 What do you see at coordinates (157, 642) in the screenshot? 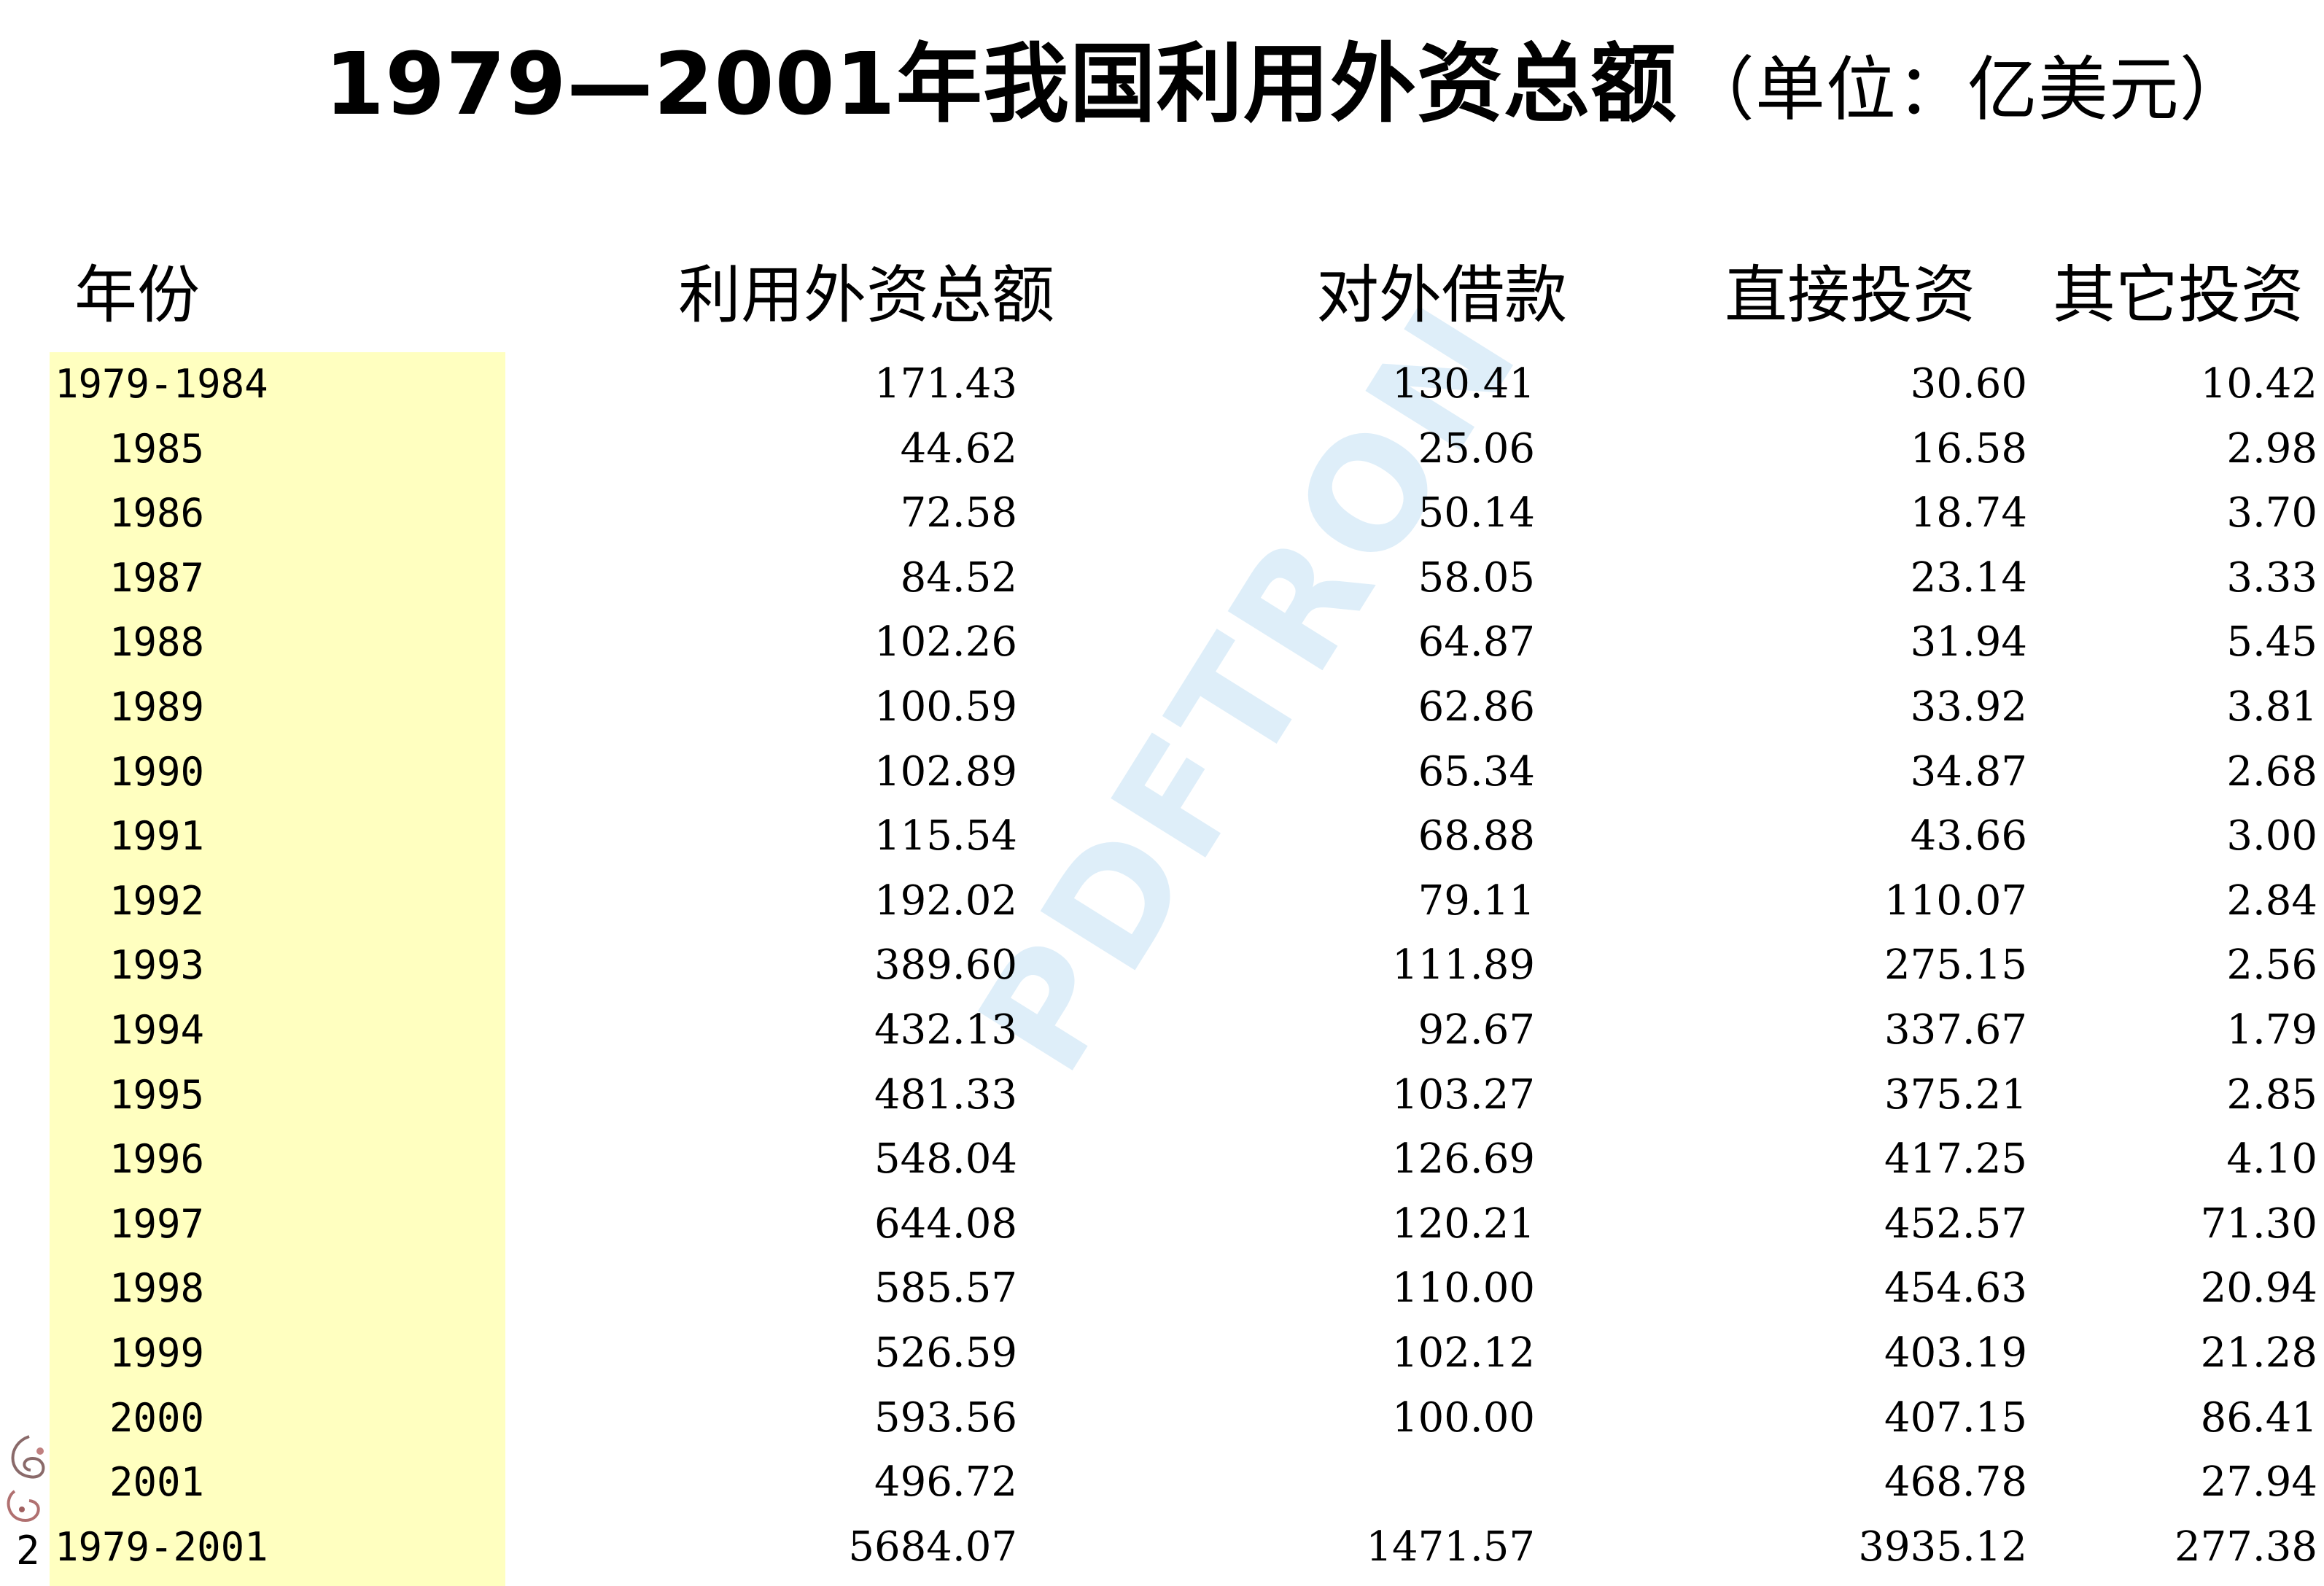
I see `year-cell: 1988` at bounding box center [157, 642].